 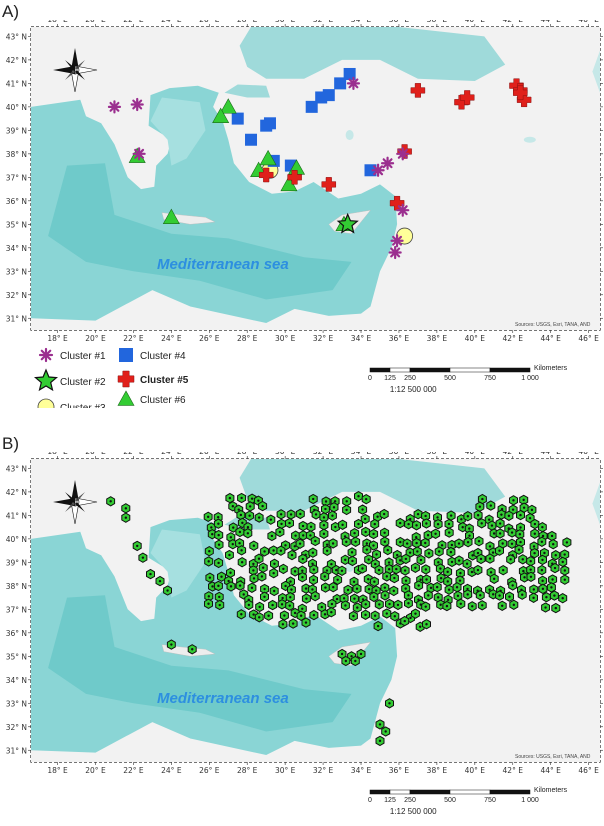 I want to click on y-tick-label: 34° N, so click(x=16, y=680).